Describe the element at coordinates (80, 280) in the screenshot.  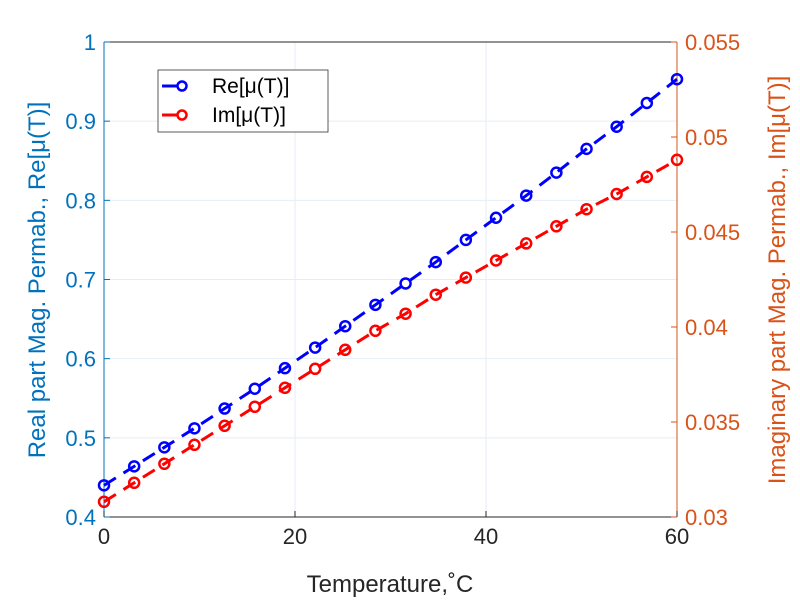
I see `y-tick-label-left: 0.7` at that location.